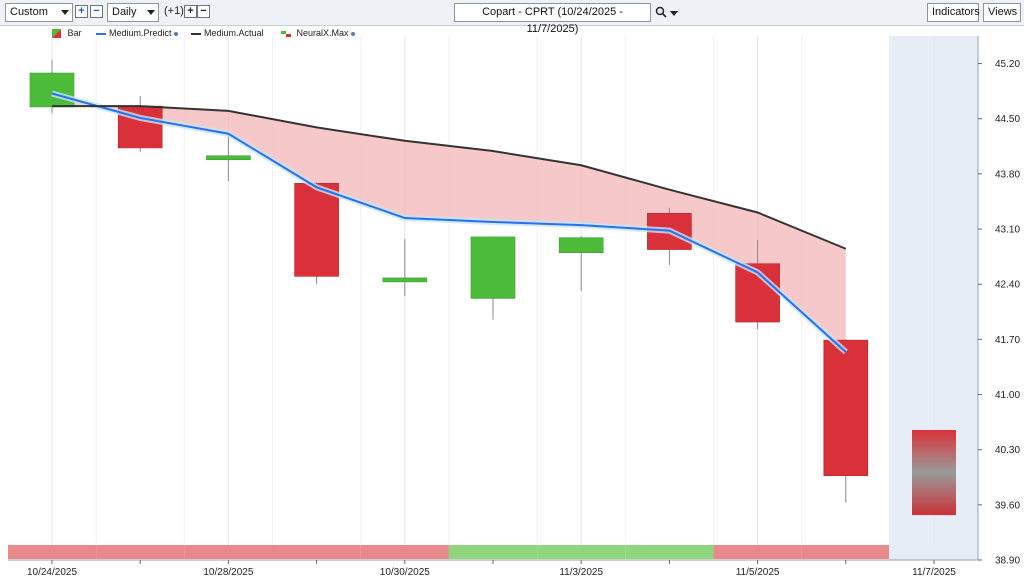 This screenshot has height=588, width=1024. I want to click on symbol-title-box: Copart - CPRT (10/24/2025 - 11/7/2025), so click(552, 19).